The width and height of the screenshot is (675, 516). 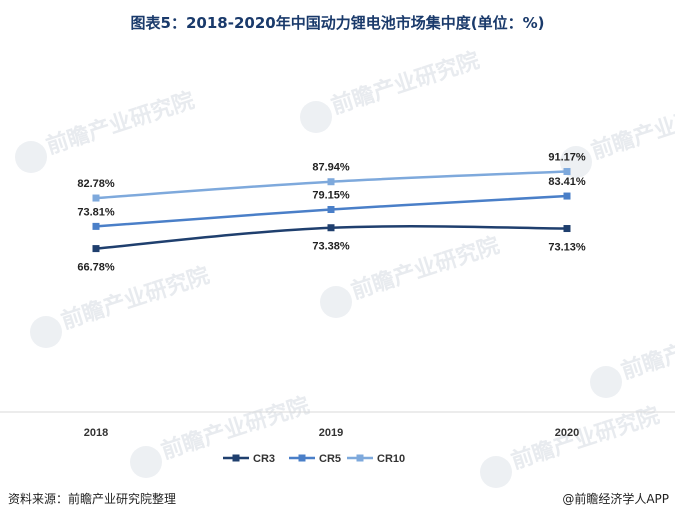 I want to click on series-cr5: 73.81% 79.15% 83.41%, so click(x=331, y=203).